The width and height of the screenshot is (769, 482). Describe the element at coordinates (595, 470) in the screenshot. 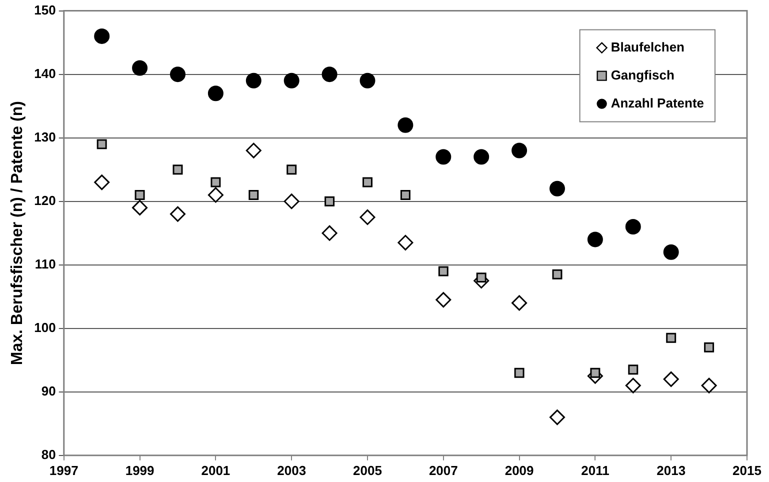

I see `x-tick-label: 2011` at that location.